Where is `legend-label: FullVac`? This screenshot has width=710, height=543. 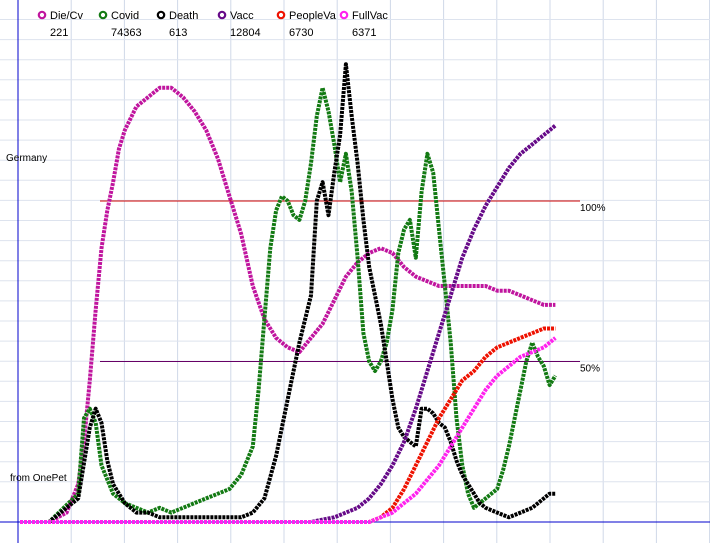
legend-label: FullVac is located at coordinates (370, 16).